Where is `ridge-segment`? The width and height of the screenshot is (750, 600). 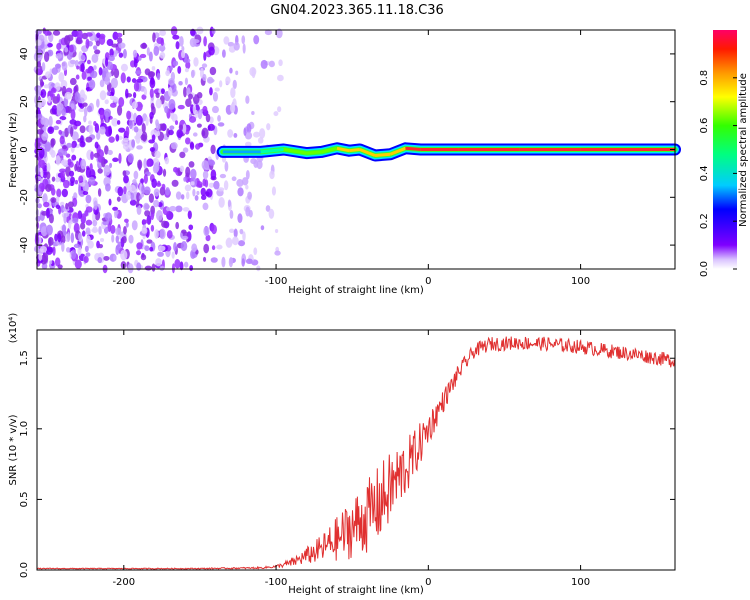 ridge-segment is located at coordinates (272, 151).